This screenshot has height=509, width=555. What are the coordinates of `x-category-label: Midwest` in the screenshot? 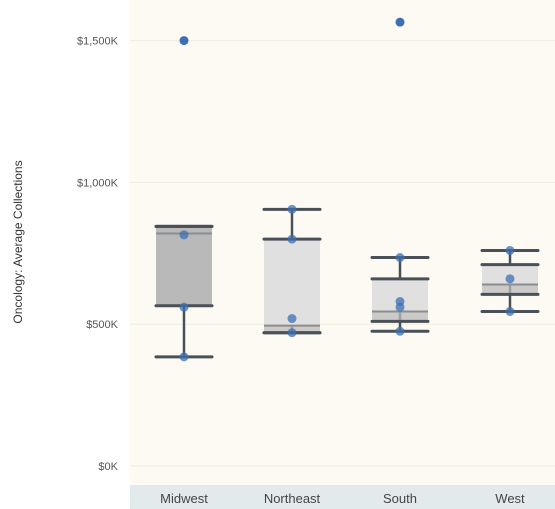 It's located at (184, 498).